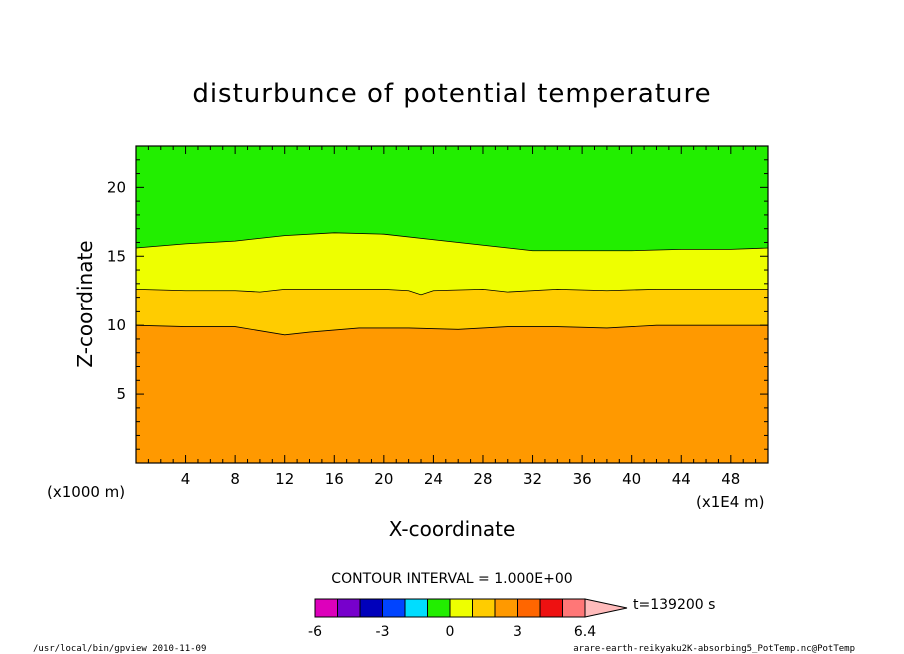 This screenshot has width=904, height=654. Describe the element at coordinates (85, 303) in the screenshot. I see `y-axis-label: Z-coordinate` at that location.